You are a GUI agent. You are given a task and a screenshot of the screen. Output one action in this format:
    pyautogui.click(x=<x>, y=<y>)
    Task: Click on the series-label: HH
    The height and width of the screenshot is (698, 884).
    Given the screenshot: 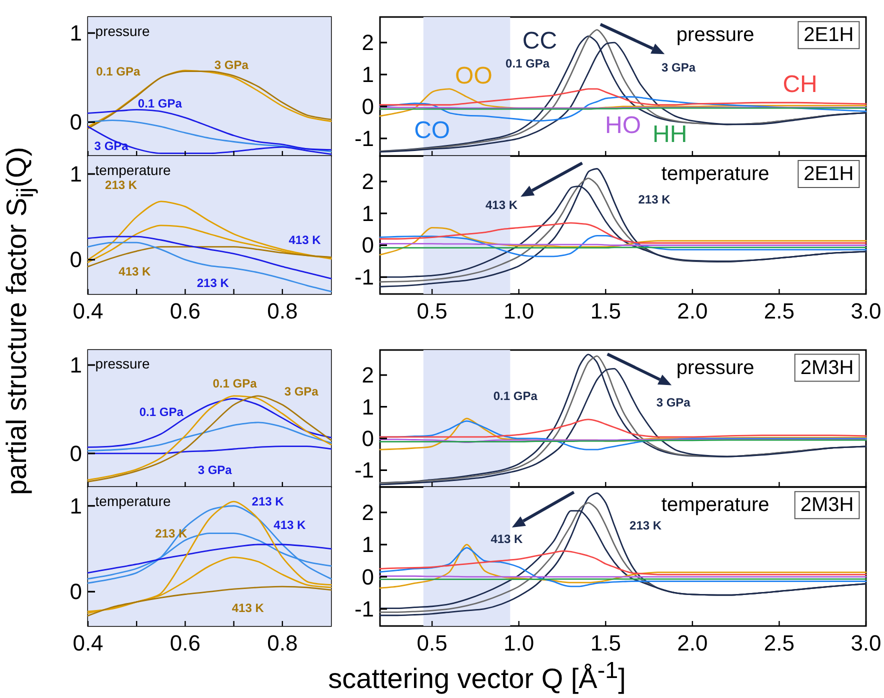 What is the action you would take?
    pyautogui.click(x=670, y=134)
    